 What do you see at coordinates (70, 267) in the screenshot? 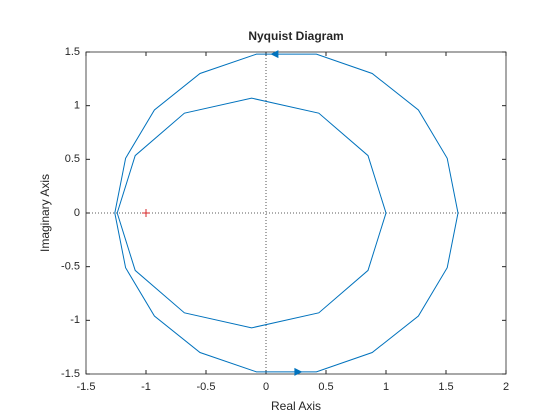
I see `y-tick-label: -0.5` at bounding box center [70, 267].